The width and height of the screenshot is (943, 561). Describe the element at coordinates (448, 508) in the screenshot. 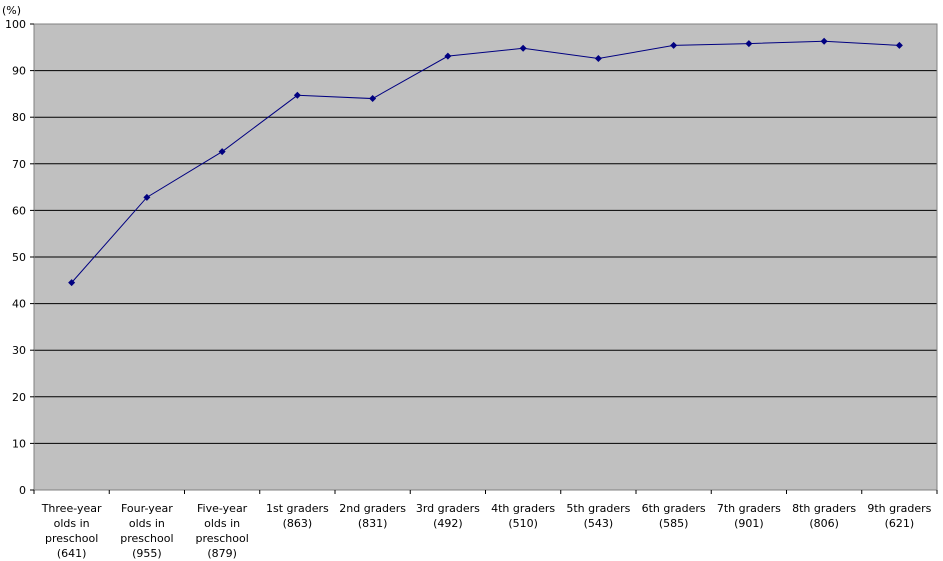

I see `x-tick-label-line: 3rd graders` at that location.